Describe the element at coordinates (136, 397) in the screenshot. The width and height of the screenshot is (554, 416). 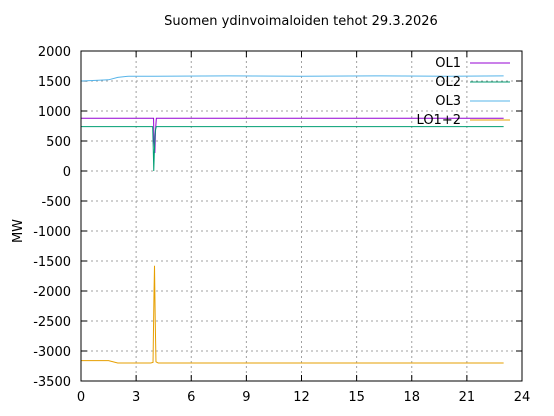
I see `x-tick-label-1: 3` at that location.